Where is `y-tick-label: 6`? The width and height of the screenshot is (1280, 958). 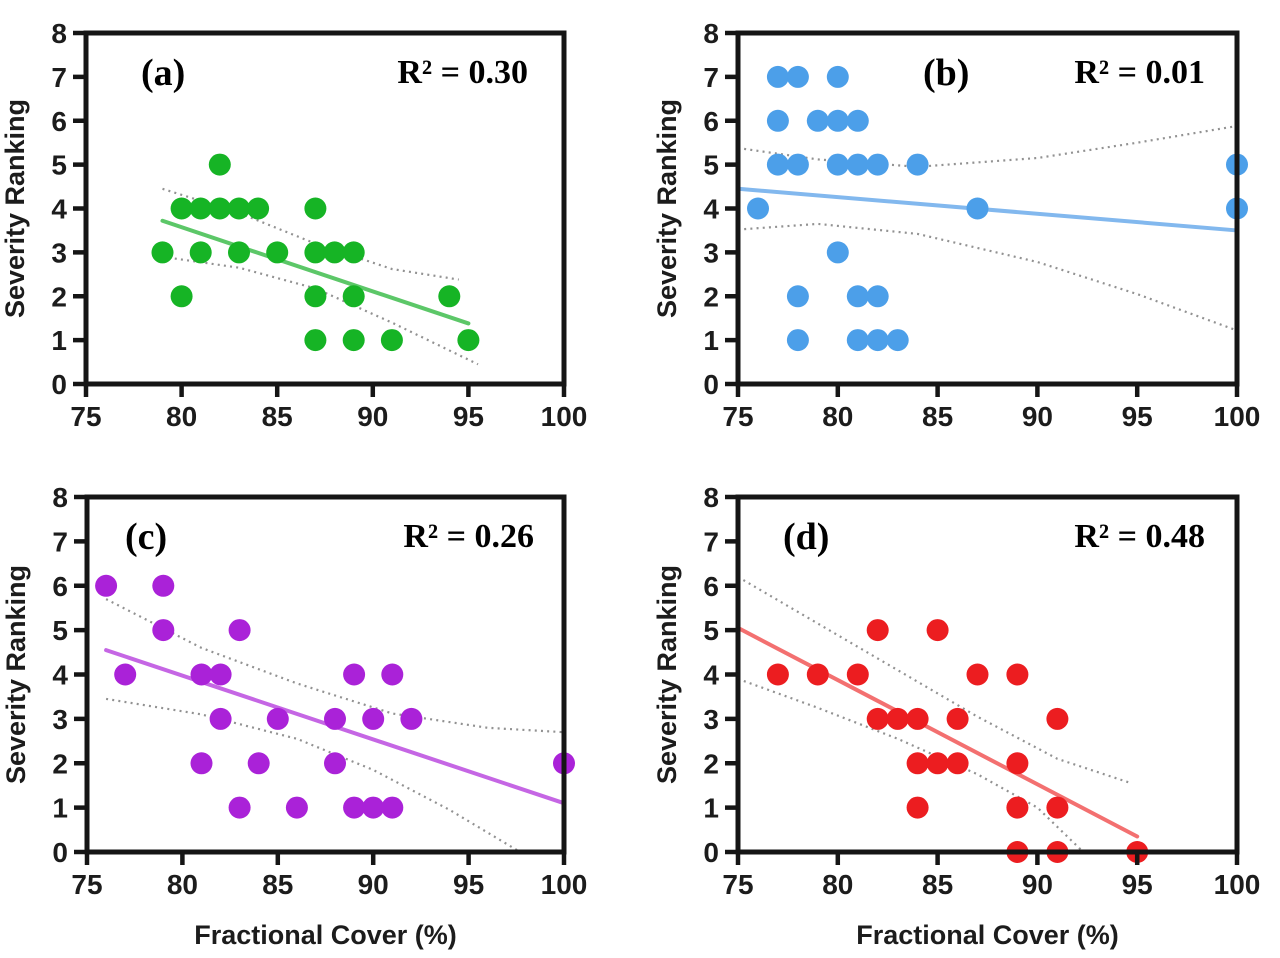
y-tick-label: 6 is located at coordinates (711, 586).